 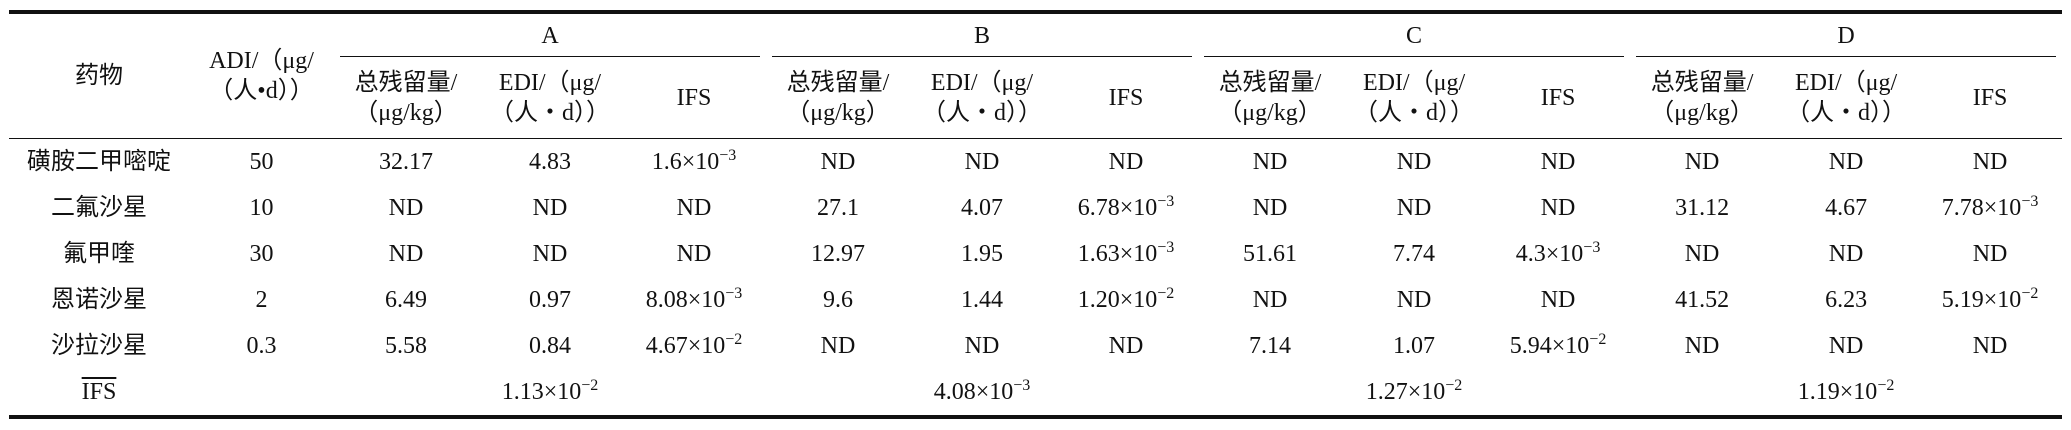 What do you see at coordinates (1270, 254) in the screenshot?
I see `cell-text: 51.61` at bounding box center [1270, 254].